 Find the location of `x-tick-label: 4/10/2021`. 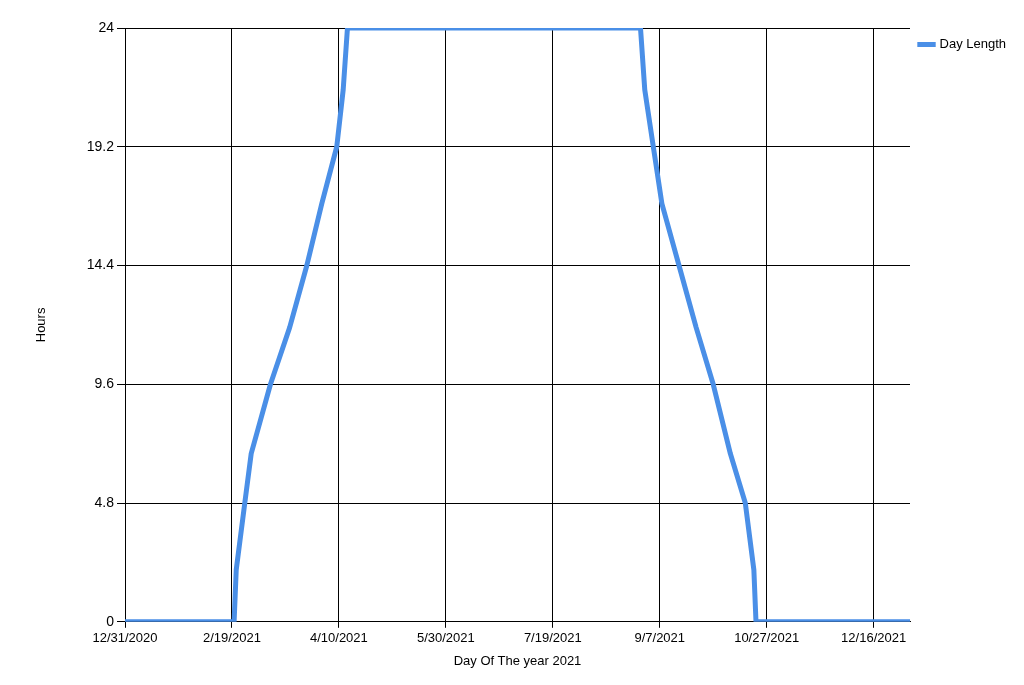

x-tick-label: 4/10/2021 is located at coordinates (338, 638).